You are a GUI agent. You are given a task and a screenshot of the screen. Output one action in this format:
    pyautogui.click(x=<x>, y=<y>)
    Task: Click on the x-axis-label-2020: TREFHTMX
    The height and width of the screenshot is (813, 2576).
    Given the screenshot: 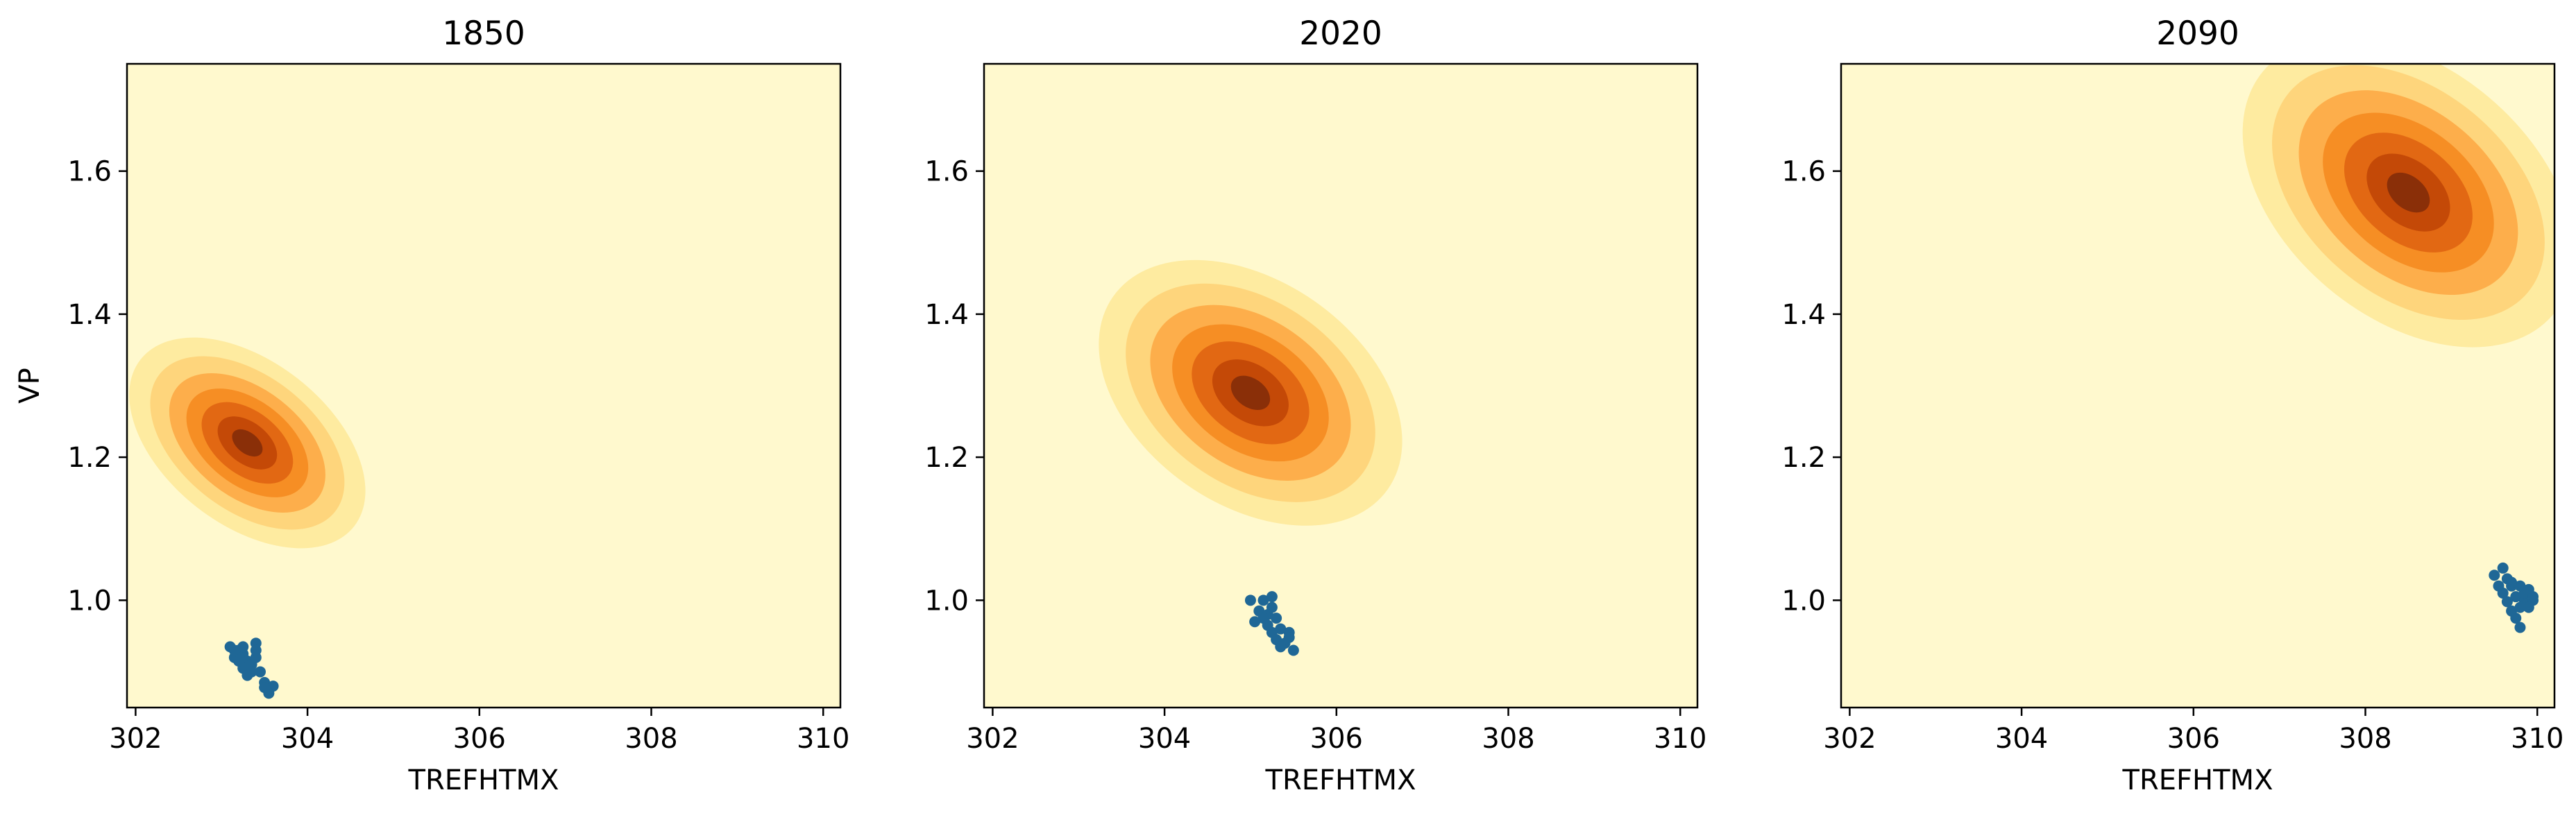 What is the action you would take?
    pyautogui.click(x=1340, y=780)
    